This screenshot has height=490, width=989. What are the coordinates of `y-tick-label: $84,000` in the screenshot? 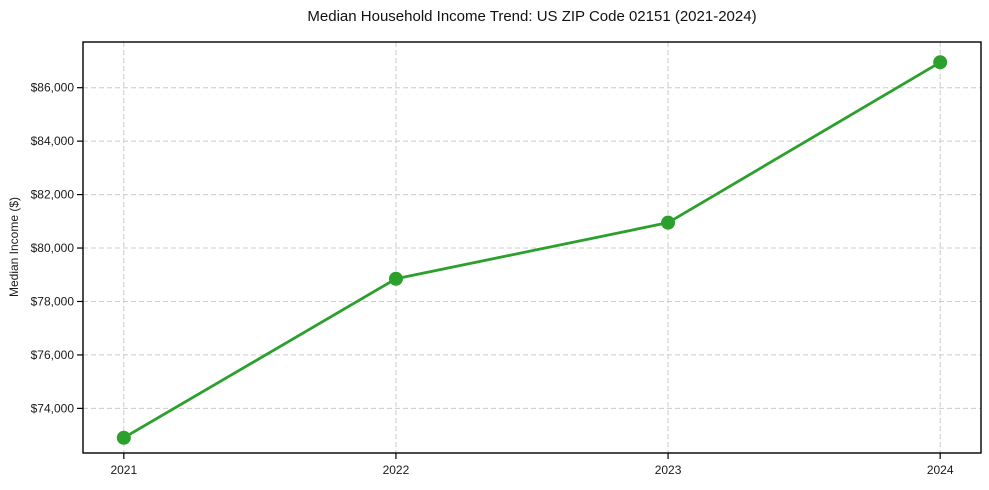 It's located at (53, 141).